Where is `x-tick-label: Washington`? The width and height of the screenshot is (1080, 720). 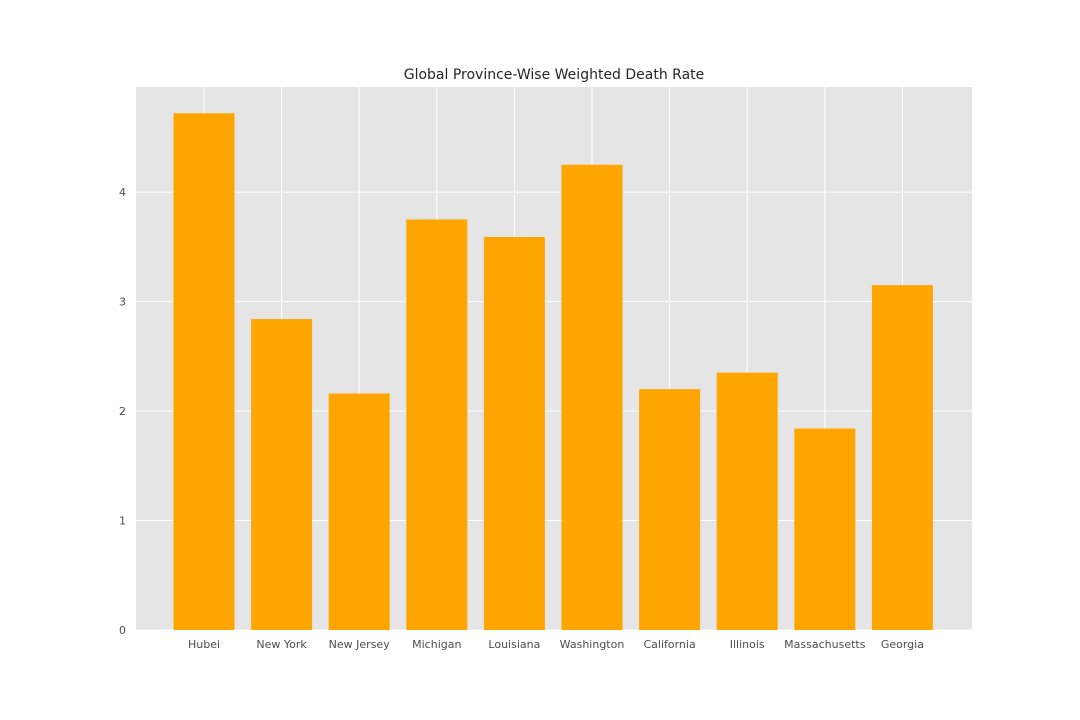
x-tick-label: Washington is located at coordinates (592, 644).